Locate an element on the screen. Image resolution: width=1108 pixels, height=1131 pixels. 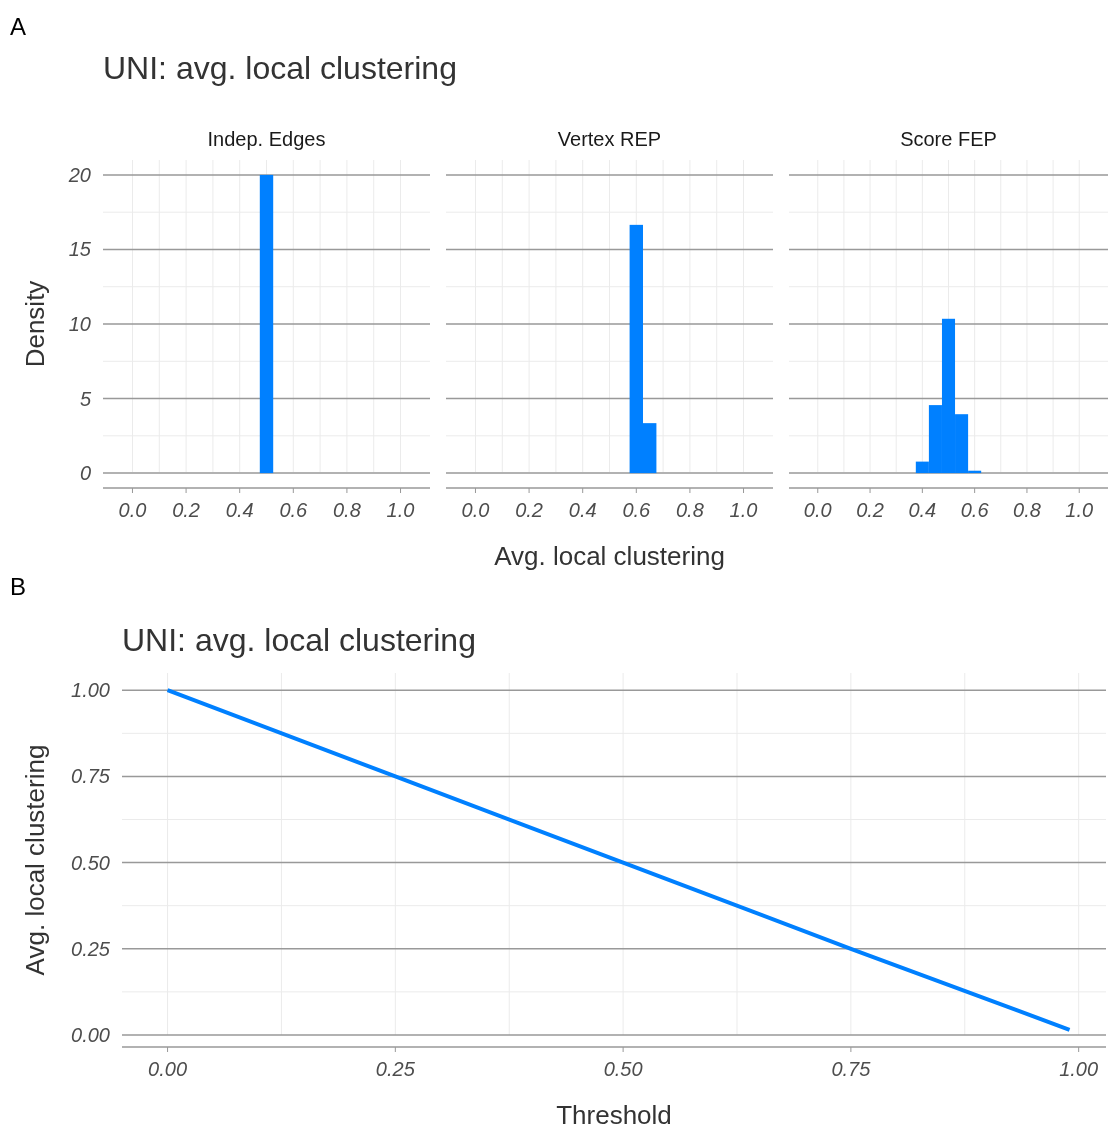
x-tick-label: 1.00 is located at coordinates (1079, 1069).